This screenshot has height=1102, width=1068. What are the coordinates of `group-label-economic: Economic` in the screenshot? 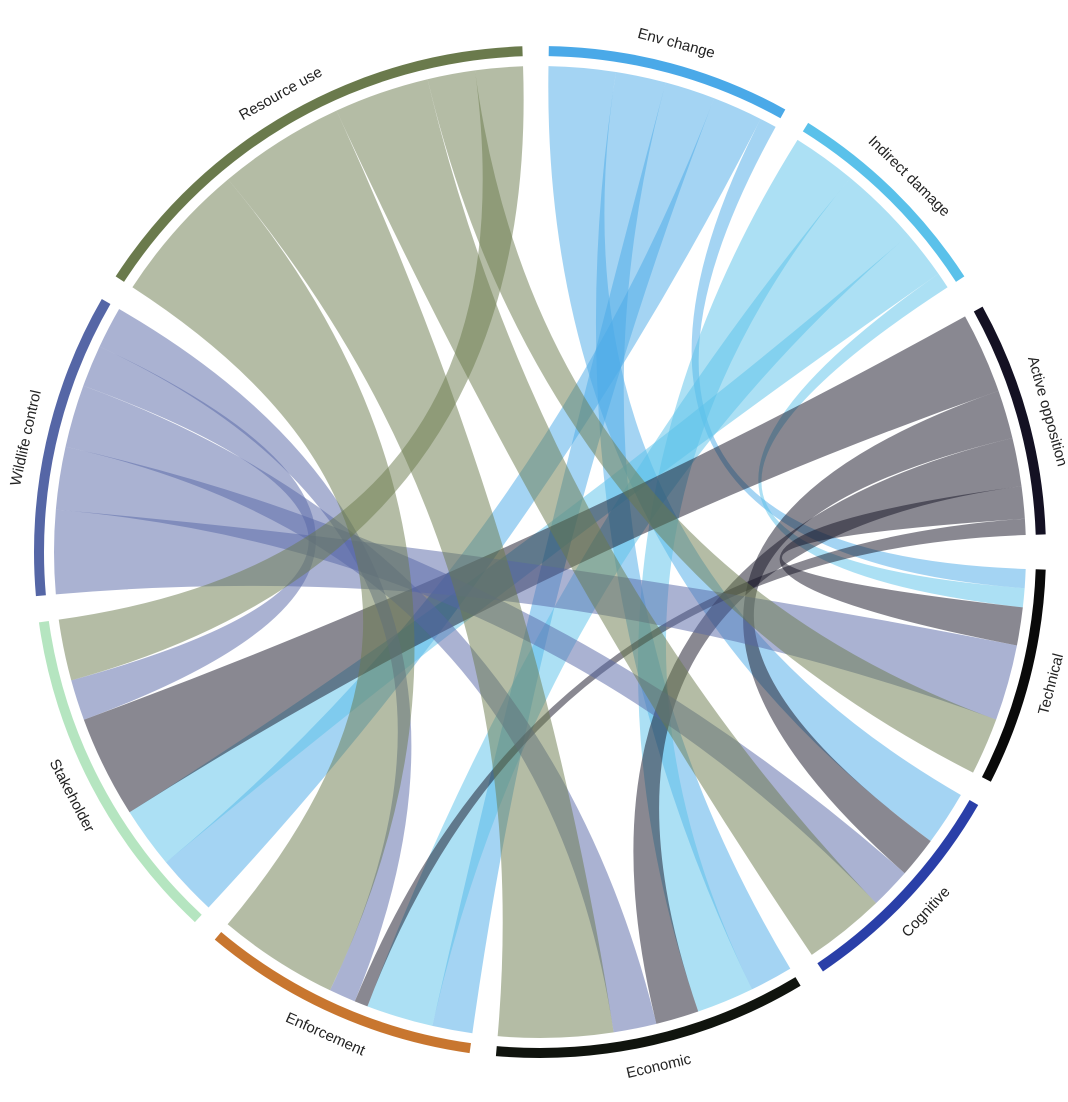 It's located at (659, 1066).